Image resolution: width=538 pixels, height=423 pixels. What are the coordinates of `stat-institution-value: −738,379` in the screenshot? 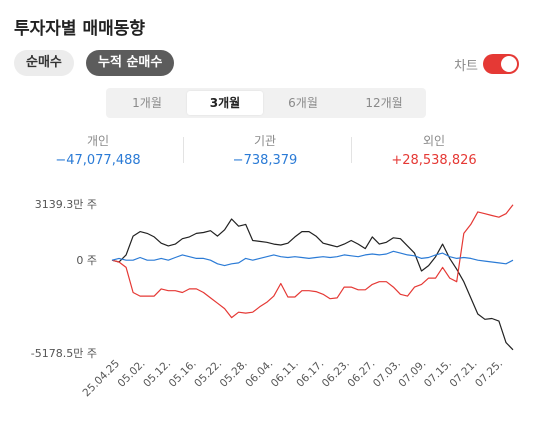 It's located at (265, 160).